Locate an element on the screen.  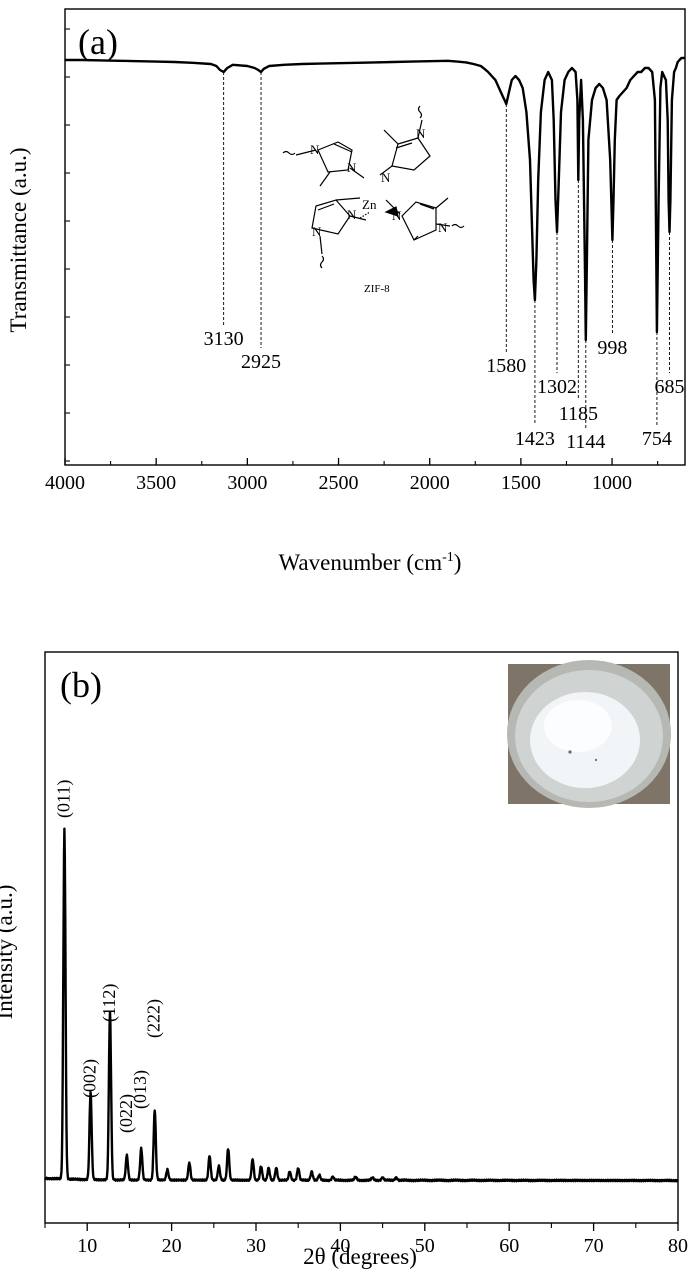
annotation-label: 1185 is located at coordinates (578, 414).